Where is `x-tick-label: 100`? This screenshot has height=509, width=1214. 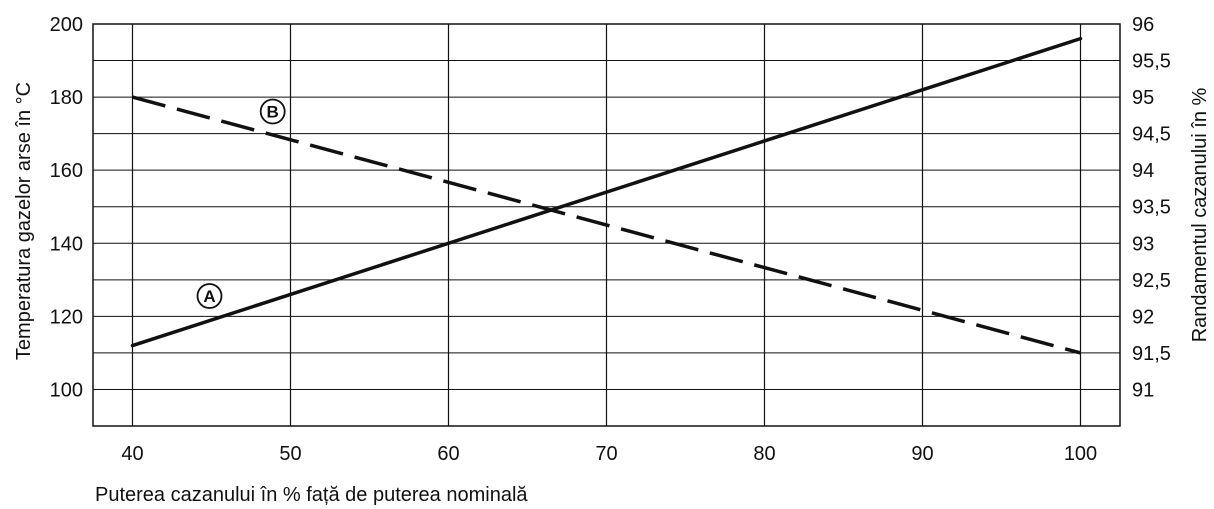 x-tick-label: 100 is located at coordinates (1080, 454).